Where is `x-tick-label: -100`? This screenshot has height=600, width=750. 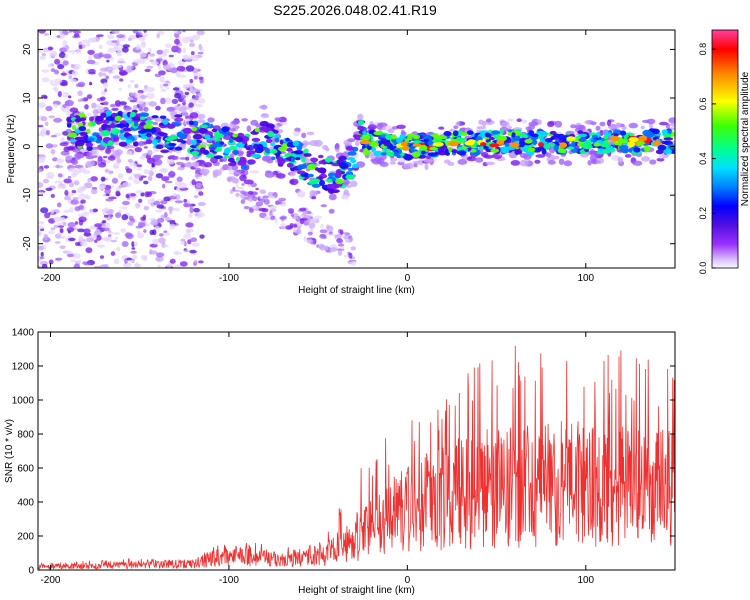
x-tick-label: -100 is located at coordinates (229, 580).